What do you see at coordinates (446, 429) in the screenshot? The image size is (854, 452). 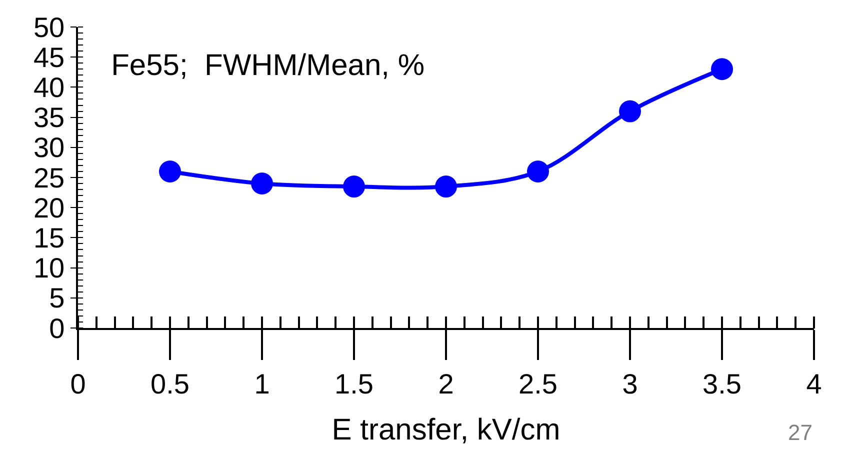 I see `x-axis-title: E transfer, kV/cm` at bounding box center [446, 429].